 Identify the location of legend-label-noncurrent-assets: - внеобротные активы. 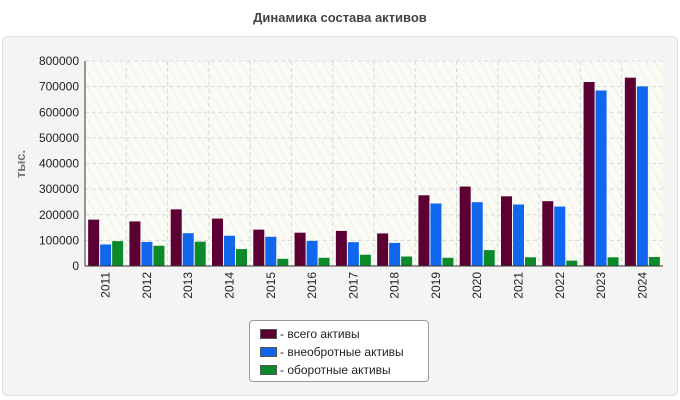
(342, 352).